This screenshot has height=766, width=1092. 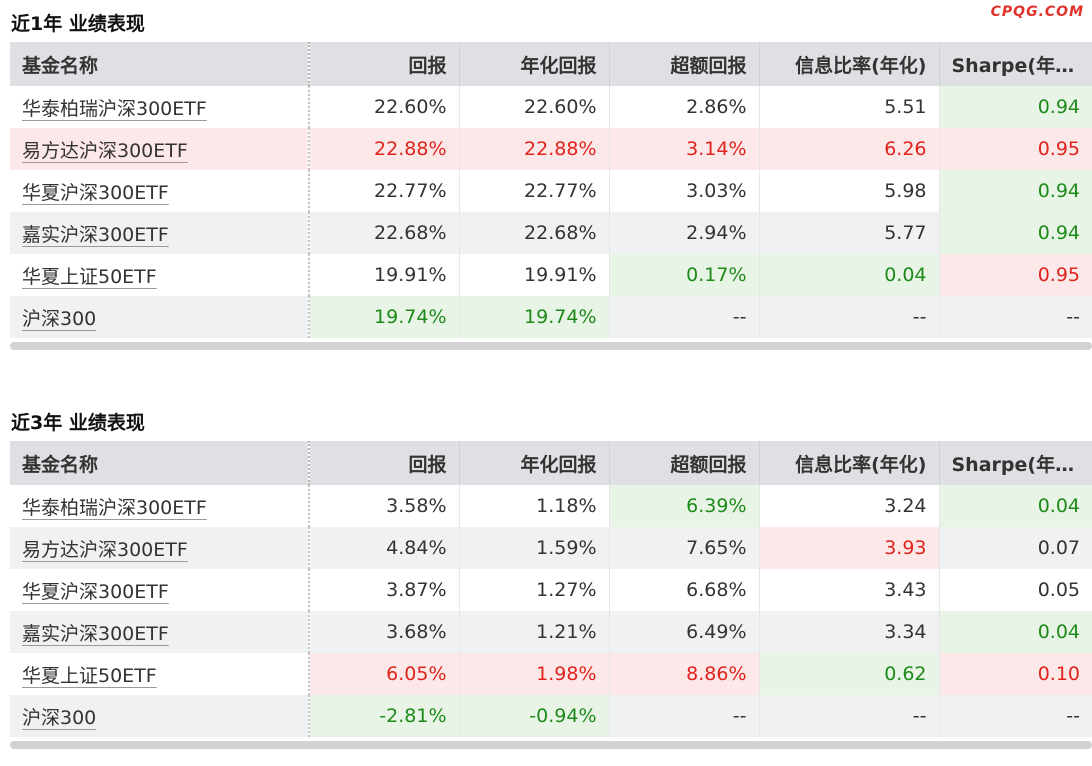 I want to click on annualized-return-cell: -0.94%, so click(x=534, y=716).